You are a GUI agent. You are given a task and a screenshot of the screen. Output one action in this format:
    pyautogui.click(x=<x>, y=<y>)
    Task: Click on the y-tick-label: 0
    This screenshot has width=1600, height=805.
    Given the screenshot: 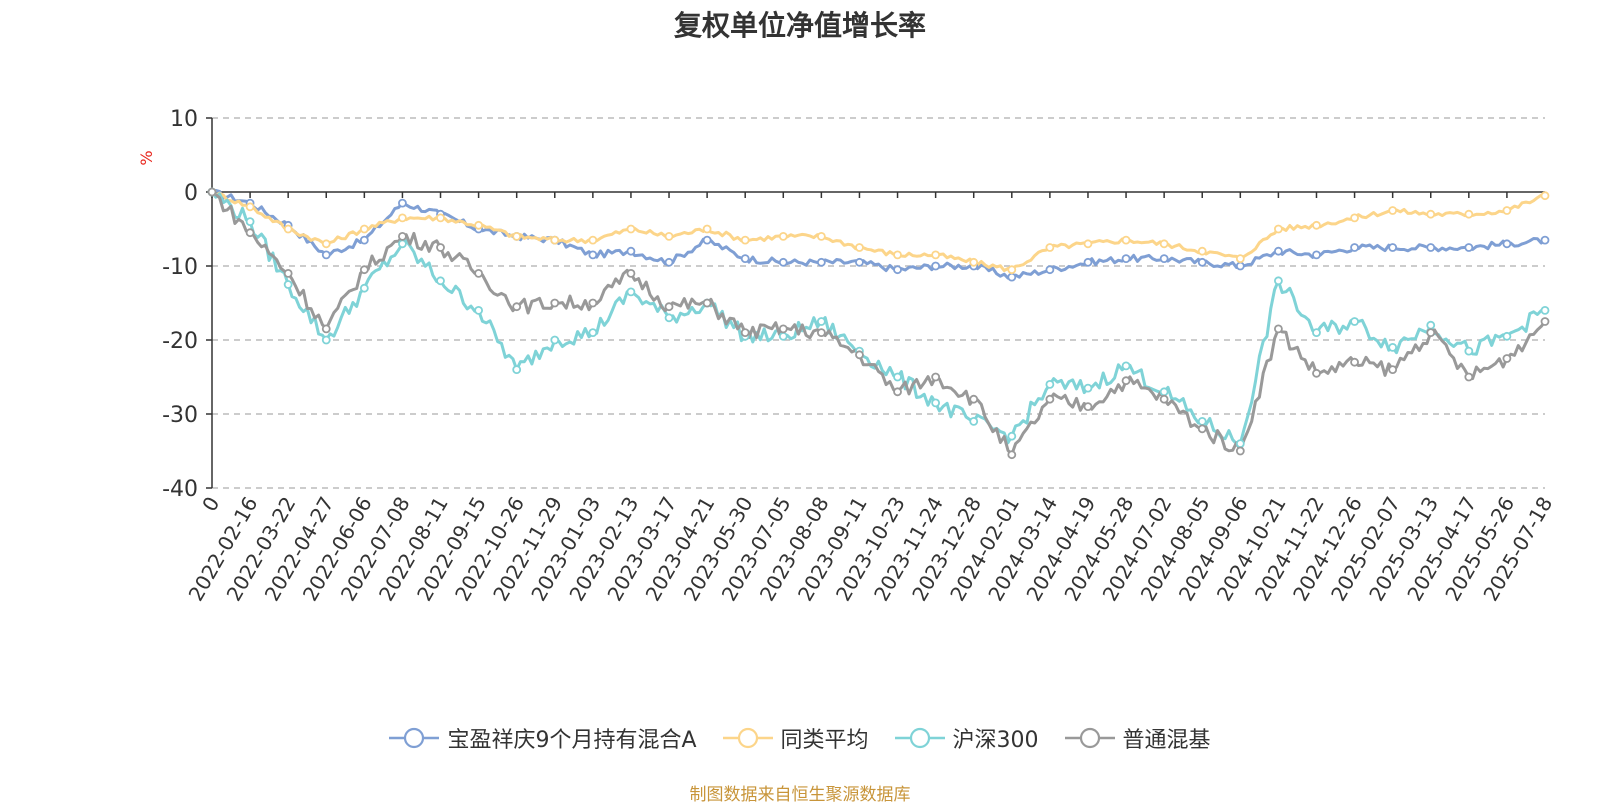 What is the action you would take?
    pyautogui.click(x=191, y=193)
    